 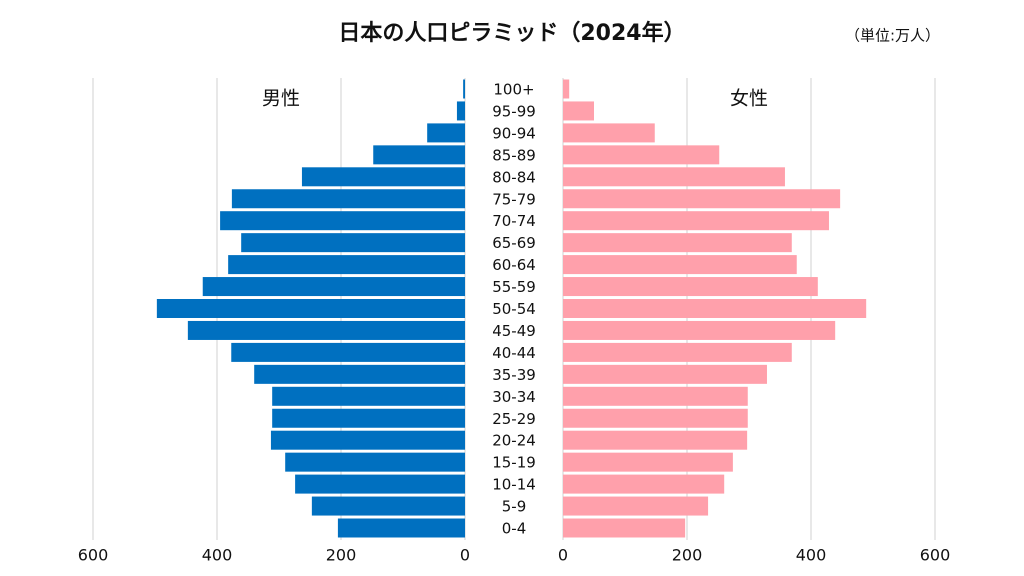 What do you see at coordinates (514, 353) in the screenshot?
I see `category-label: 40-44` at bounding box center [514, 353].